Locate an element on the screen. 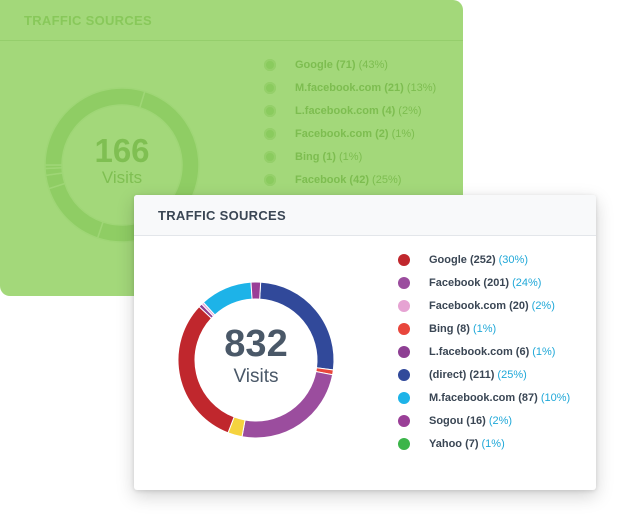 The width and height of the screenshot is (622, 523). legend-count: (211) is located at coordinates (480, 375).